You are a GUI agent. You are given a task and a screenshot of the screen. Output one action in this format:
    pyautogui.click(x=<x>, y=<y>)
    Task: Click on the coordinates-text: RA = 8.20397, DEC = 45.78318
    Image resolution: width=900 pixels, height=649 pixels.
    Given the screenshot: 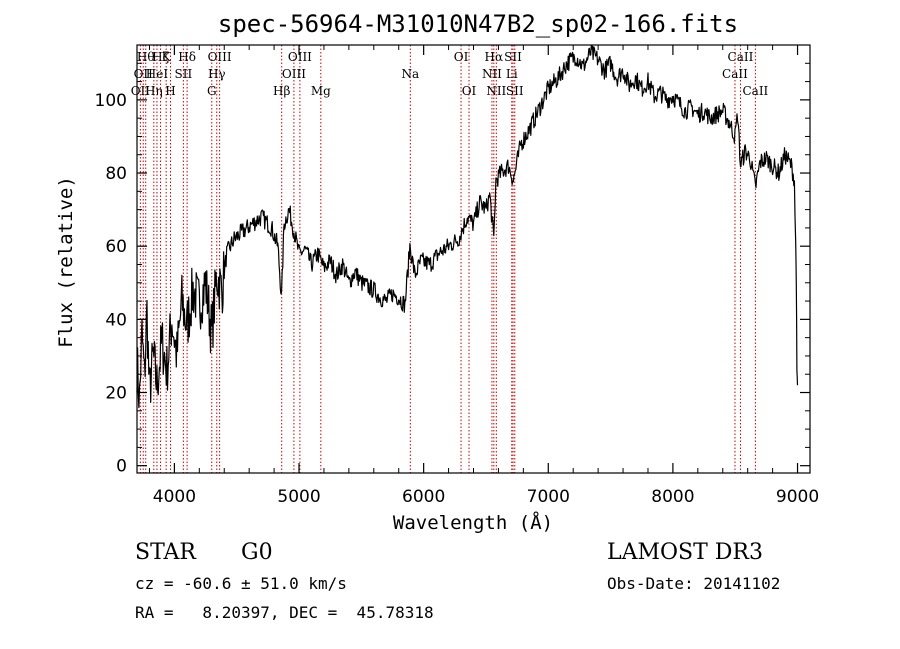 What is the action you would take?
    pyautogui.click(x=284, y=612)
    